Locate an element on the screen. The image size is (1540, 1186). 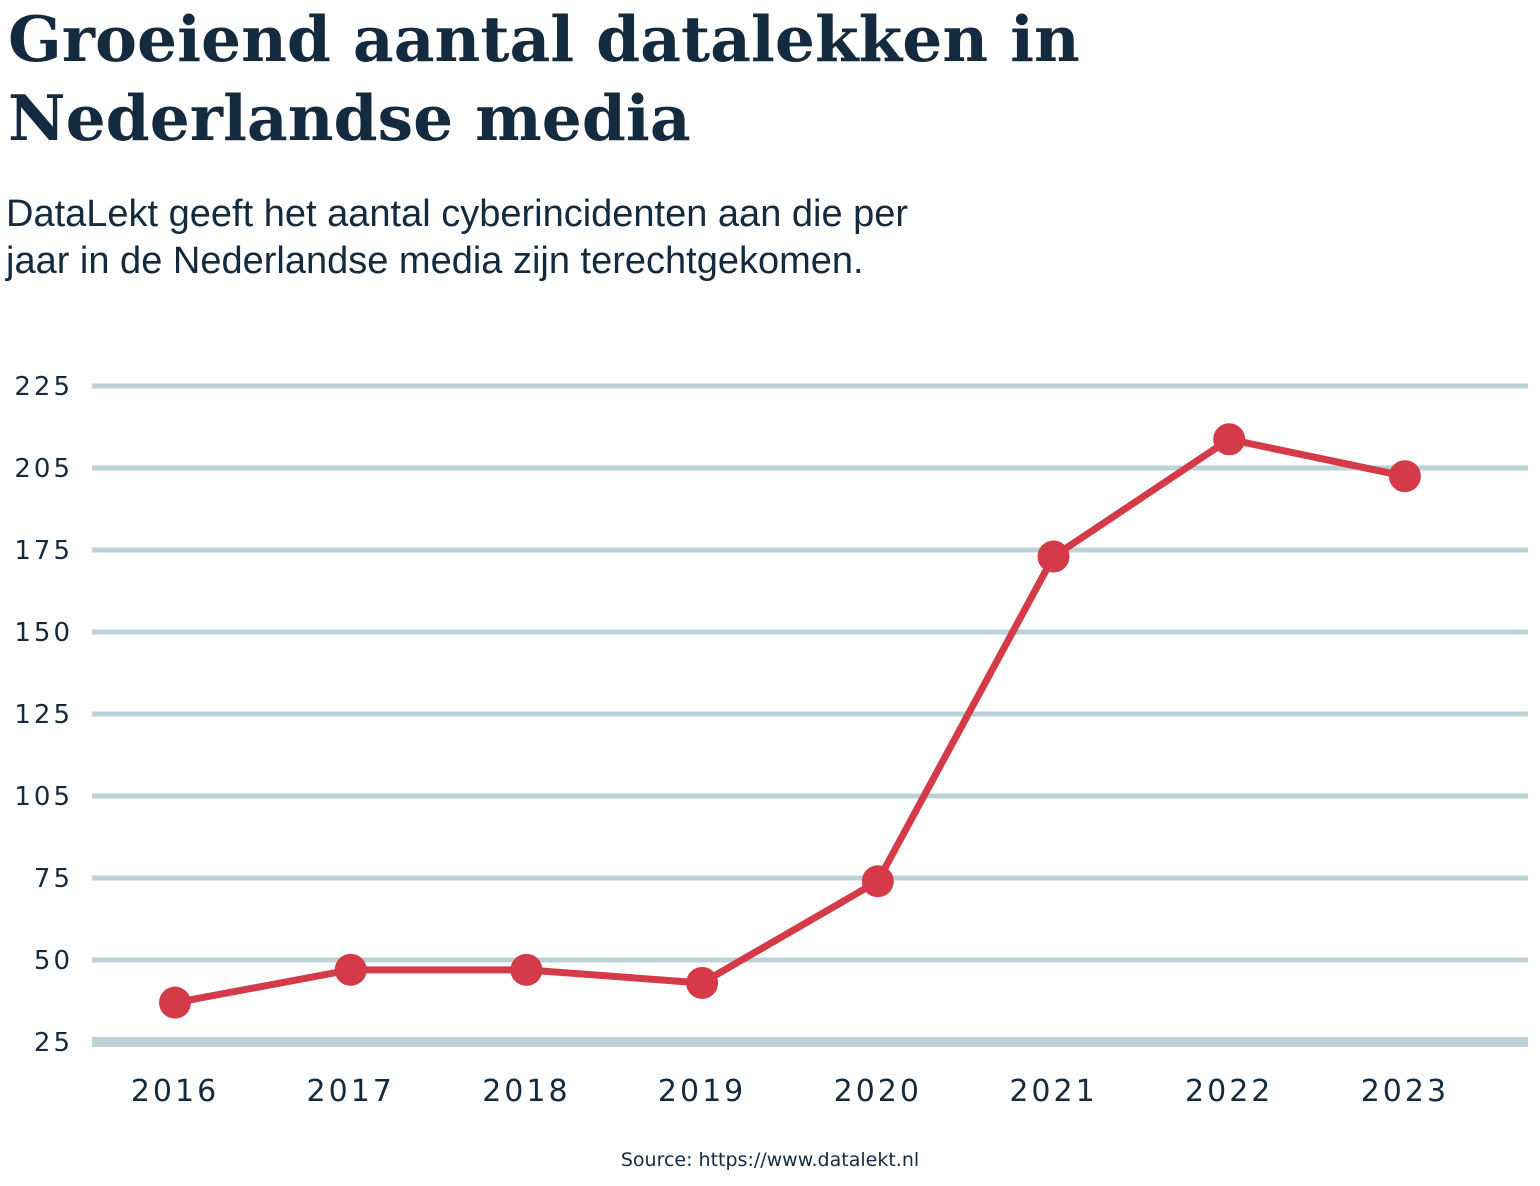
data-point-2017 is located at coordinates (350, 969).